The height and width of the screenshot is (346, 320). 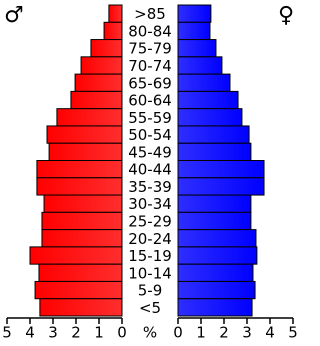 I want to click on female-legend: ♀, so click(x=286, y=15).